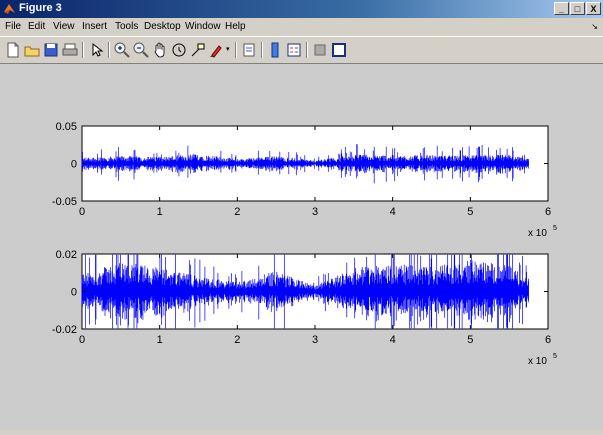 This screenshot has width=603, height=435. Describe the element at coordinates (36, 26) in the screenshot. I see `menu-edit: Edit` at that location.